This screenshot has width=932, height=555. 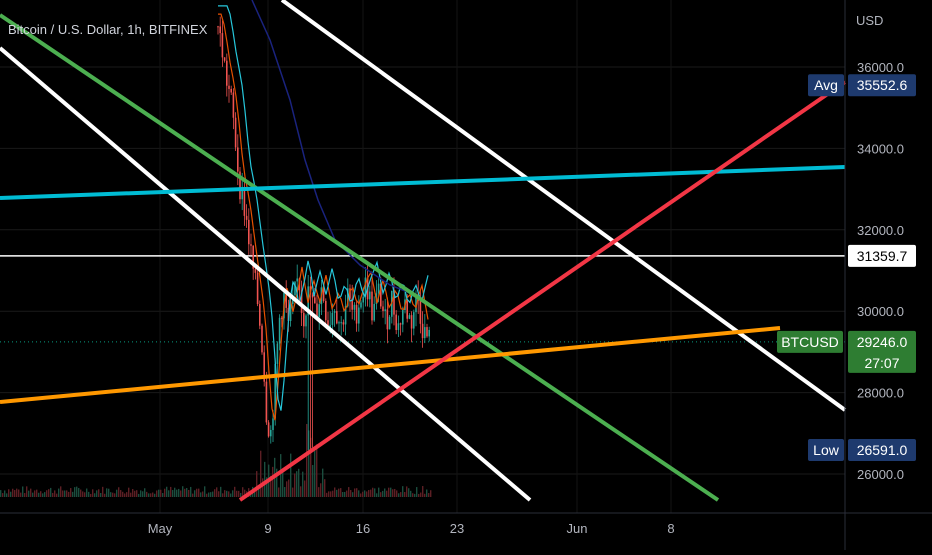 What do you see at coordinates (880, 67) in the screenshot?
I see `y-tick-label: 36000.0` at bounding box center [880, 67].